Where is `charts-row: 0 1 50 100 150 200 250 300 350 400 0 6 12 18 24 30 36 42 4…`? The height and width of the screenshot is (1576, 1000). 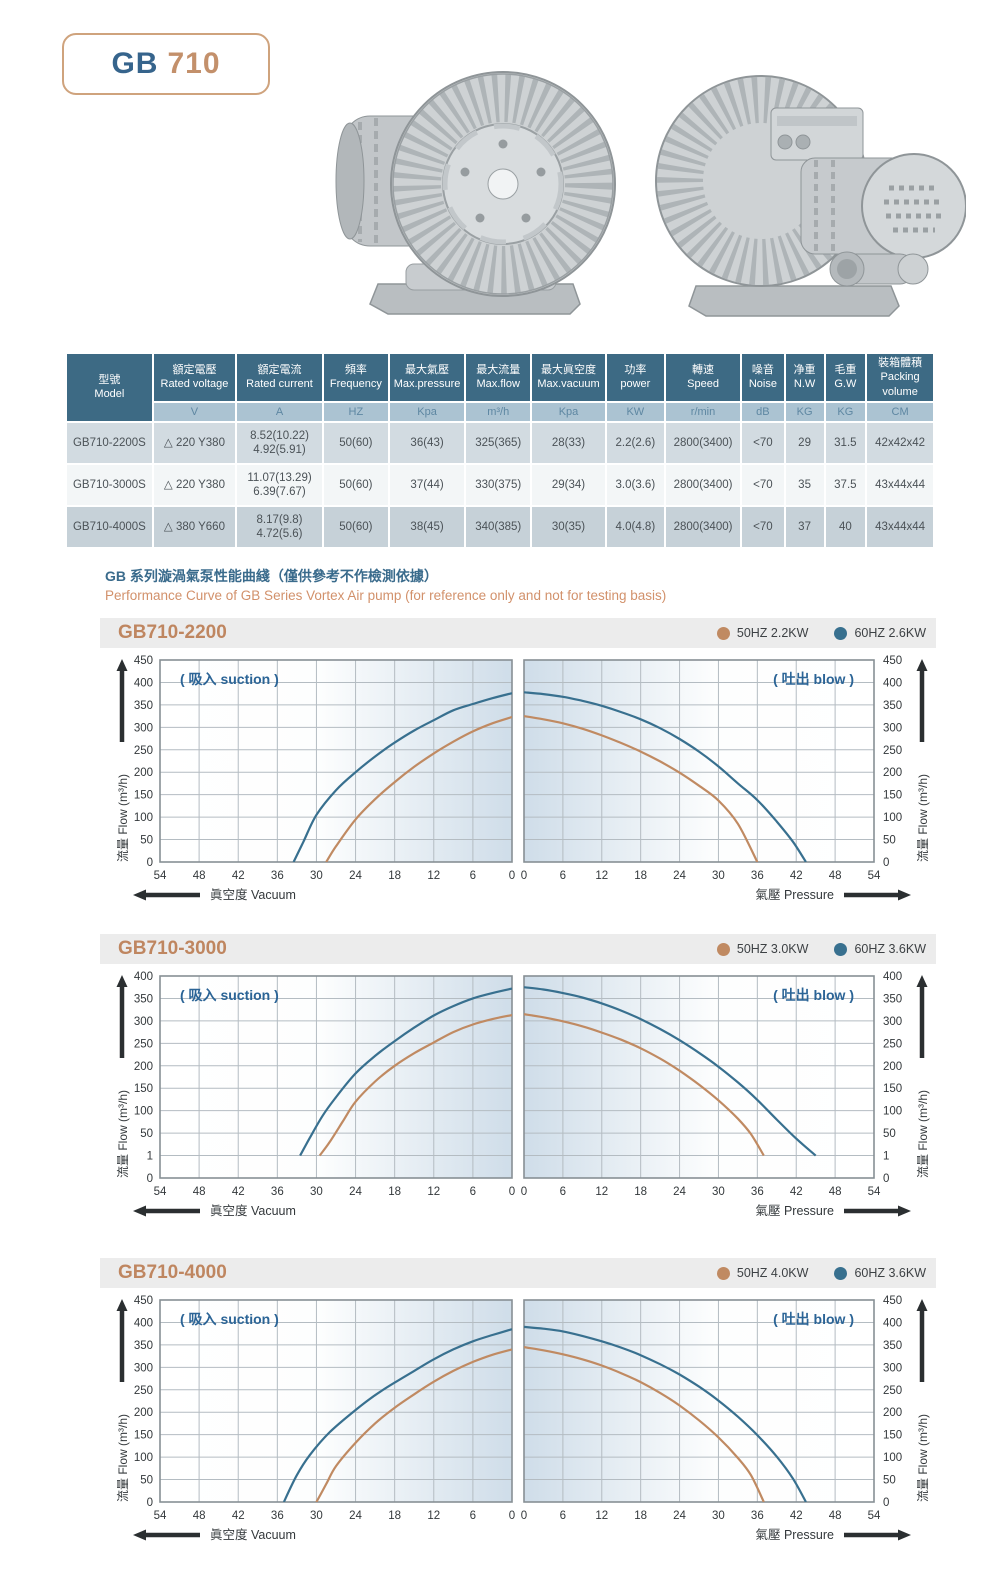
charts-row: 0 1 50 100 150 200 250 300 350 400 0 6 12 18 24 30 36 42 4… is located at coordinates (518, 1094).